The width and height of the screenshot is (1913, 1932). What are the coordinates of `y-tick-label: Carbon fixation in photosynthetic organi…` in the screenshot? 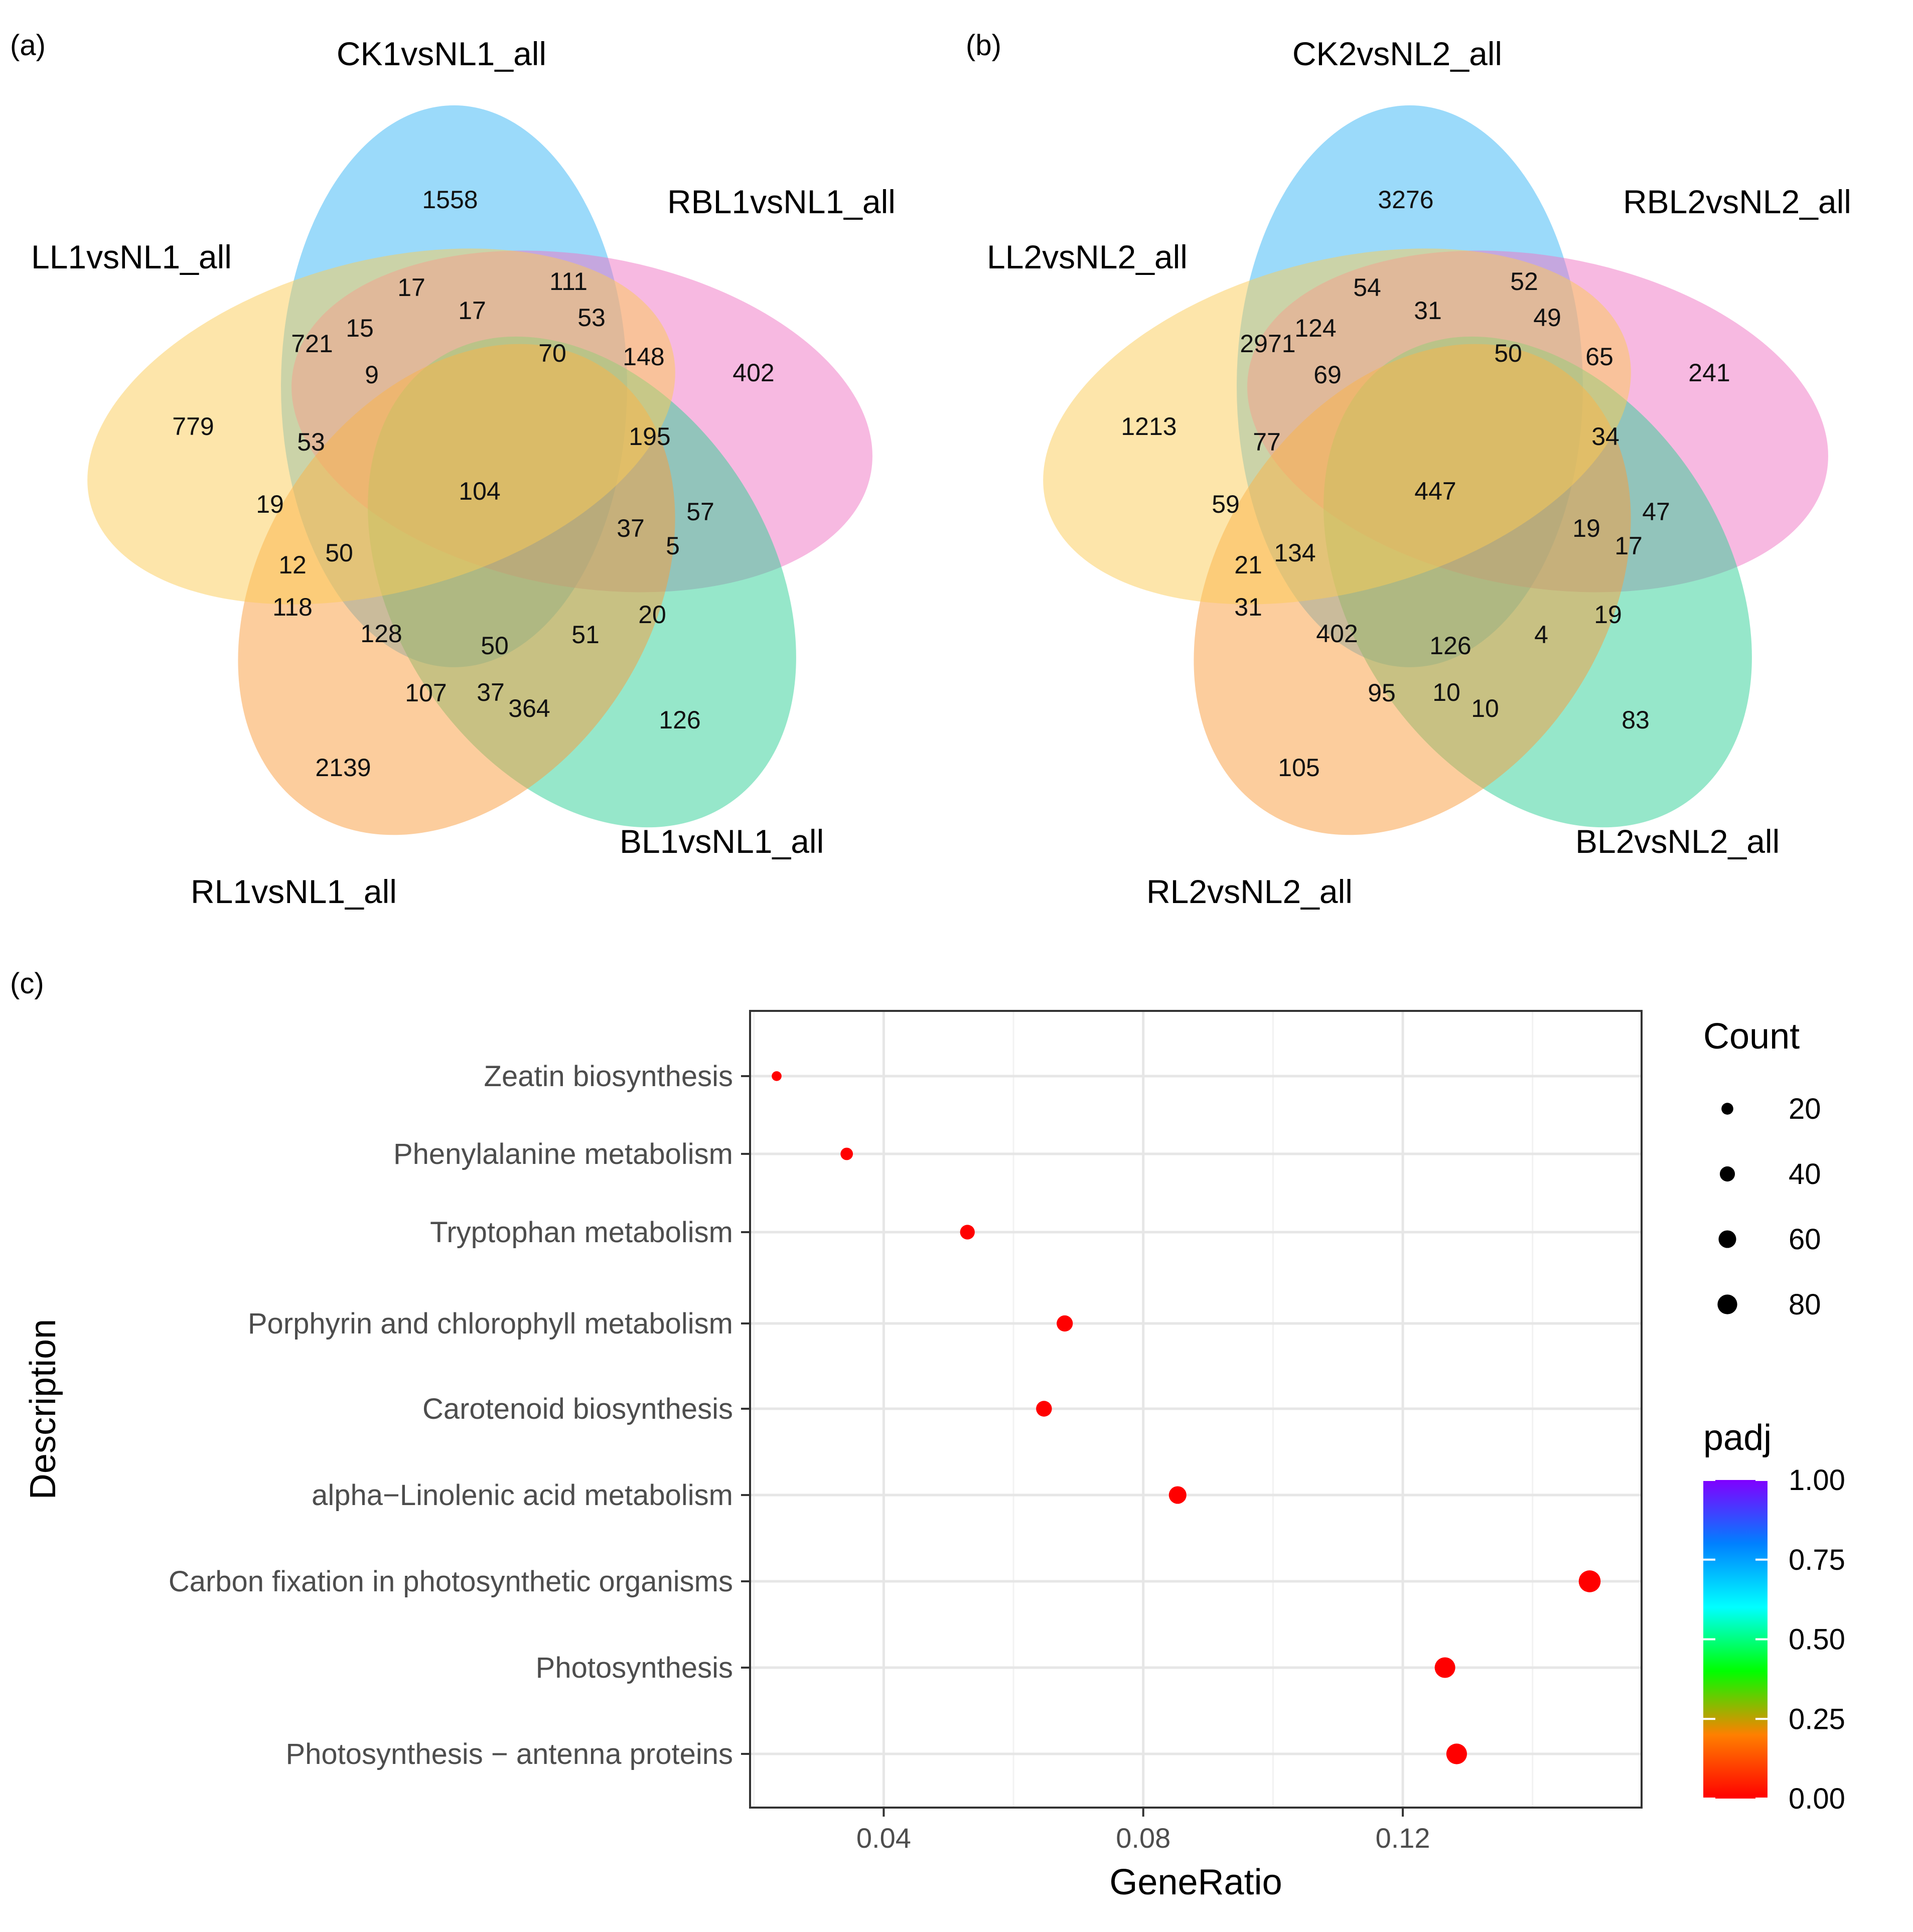 It's located at (451, 1581).